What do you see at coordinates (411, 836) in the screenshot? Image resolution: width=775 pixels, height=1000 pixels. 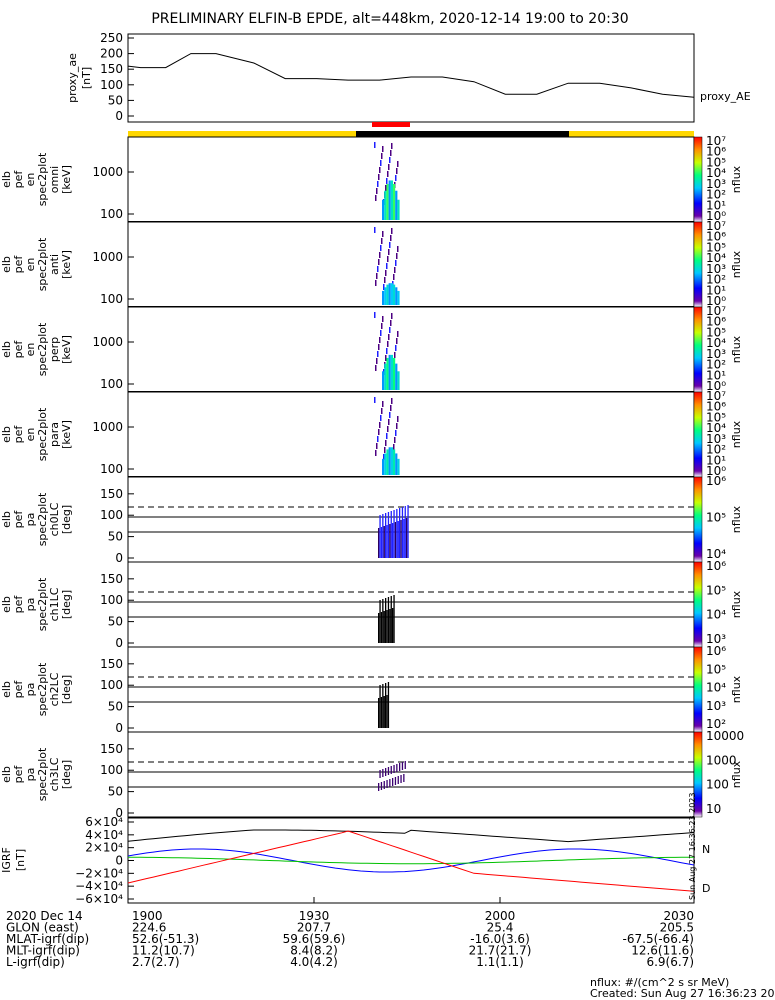 I see `igrf-bz-line` at bounding box center [411, 836].